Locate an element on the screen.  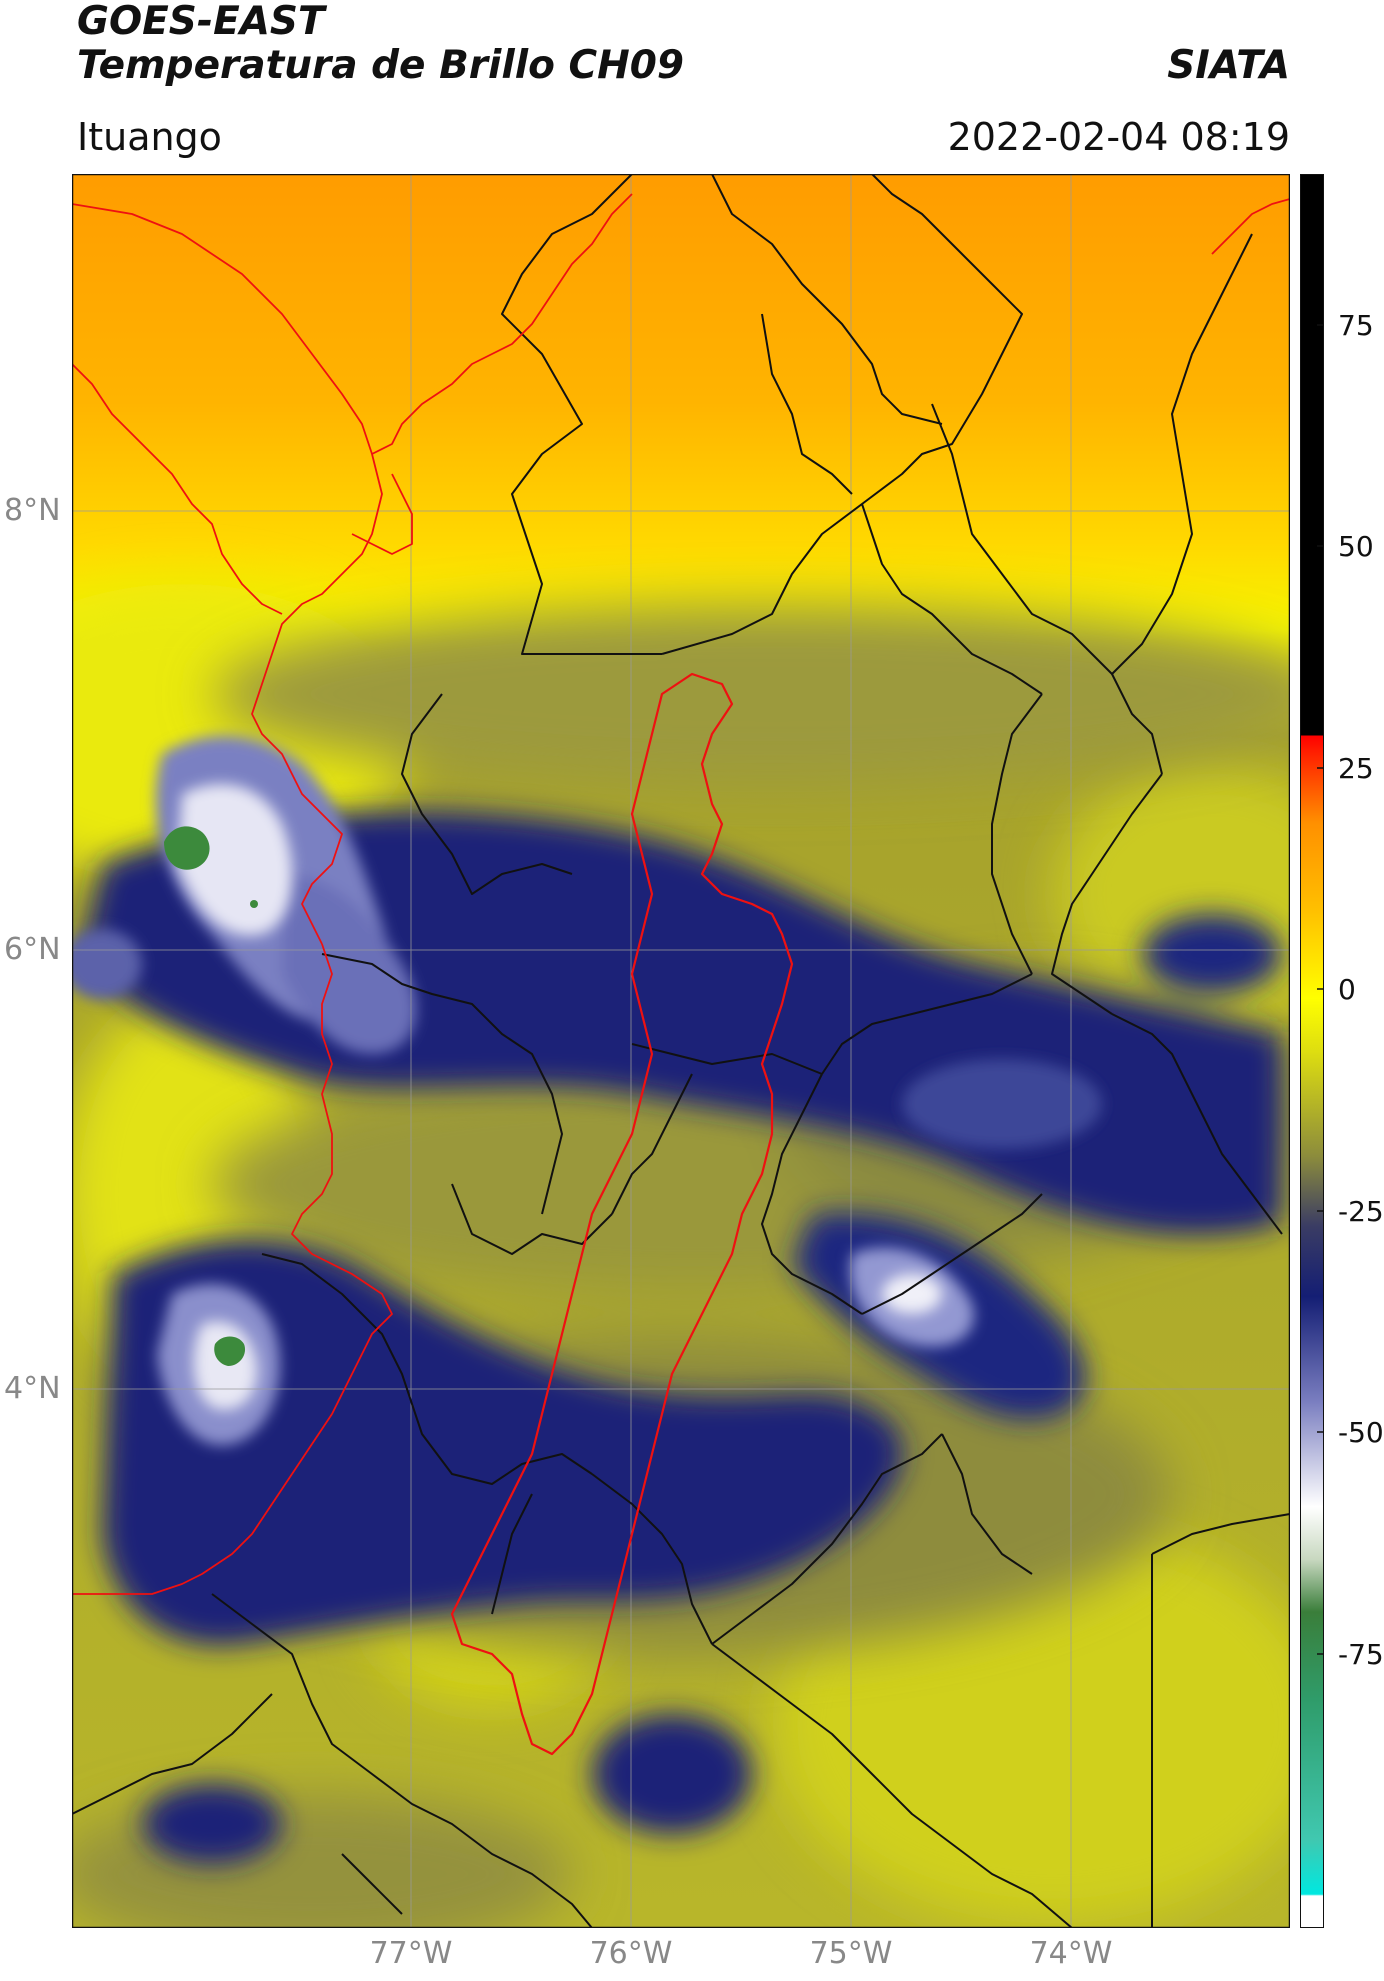
org-label: SIATA is located at coordinates (1228, 65).